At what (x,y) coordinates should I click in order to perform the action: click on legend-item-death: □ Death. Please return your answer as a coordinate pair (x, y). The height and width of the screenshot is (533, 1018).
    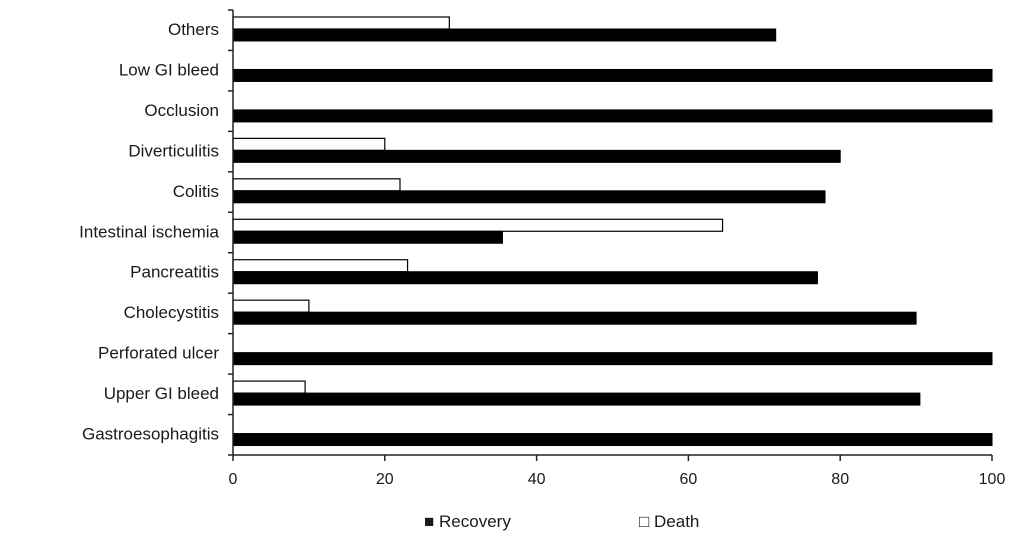
    Looking at the image, I should click on (669, 521).